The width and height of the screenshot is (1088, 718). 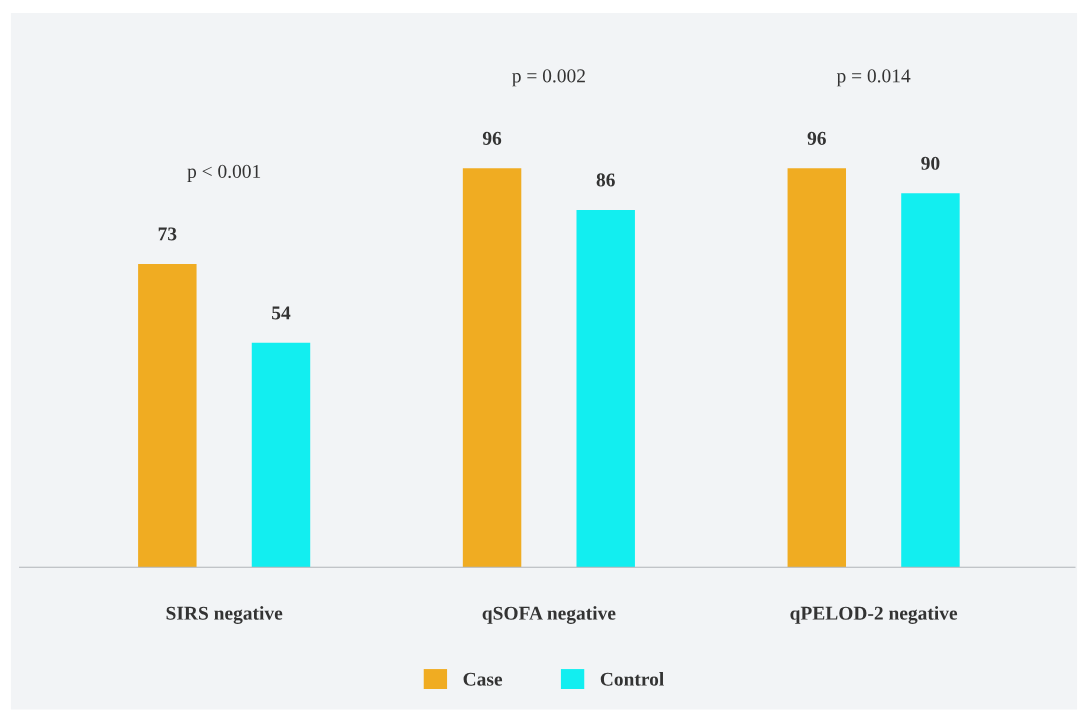 What do you see at coordinates (605, 180) in the screenshot?
I see `data-label: 86` at bounding box center [605, 180].